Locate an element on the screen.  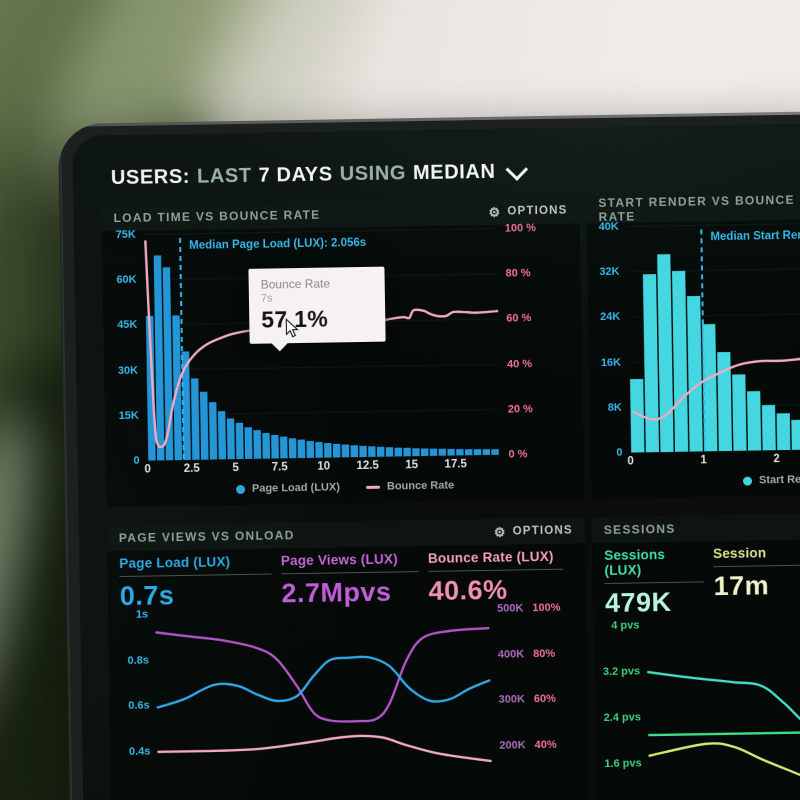
tooltip-value: 57.1% is located at coordinates (295, 319).